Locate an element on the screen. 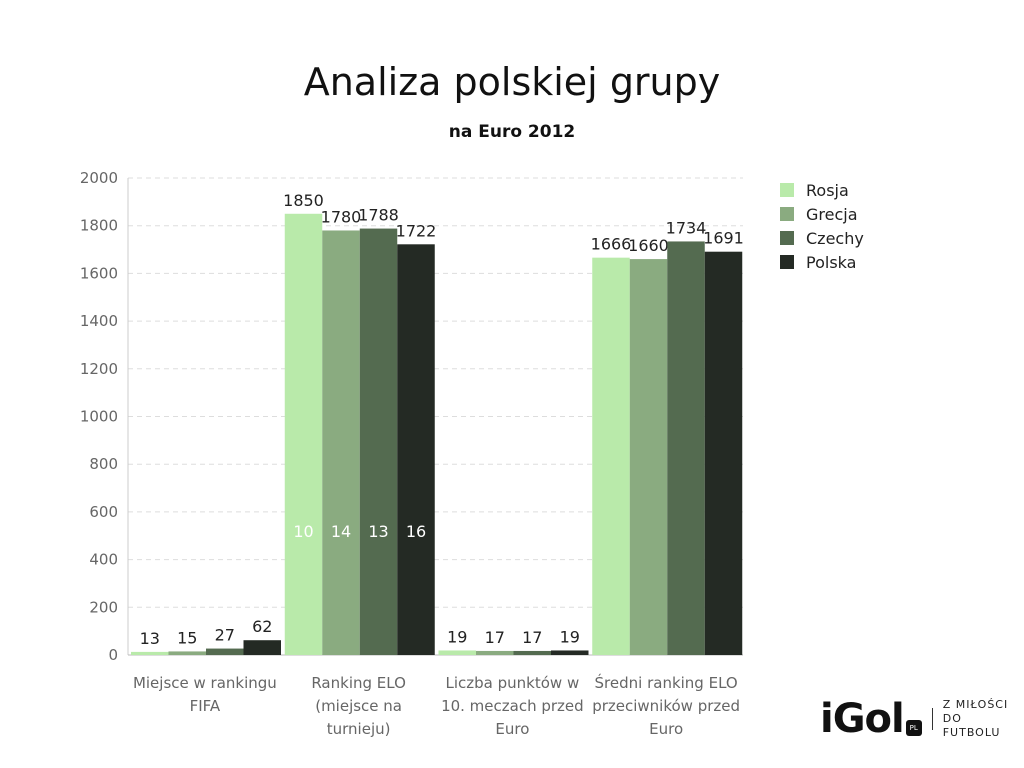 The width and height of the screenshot is (1024, 768). legend-label: Grecja is located at coordinates (832, 214).